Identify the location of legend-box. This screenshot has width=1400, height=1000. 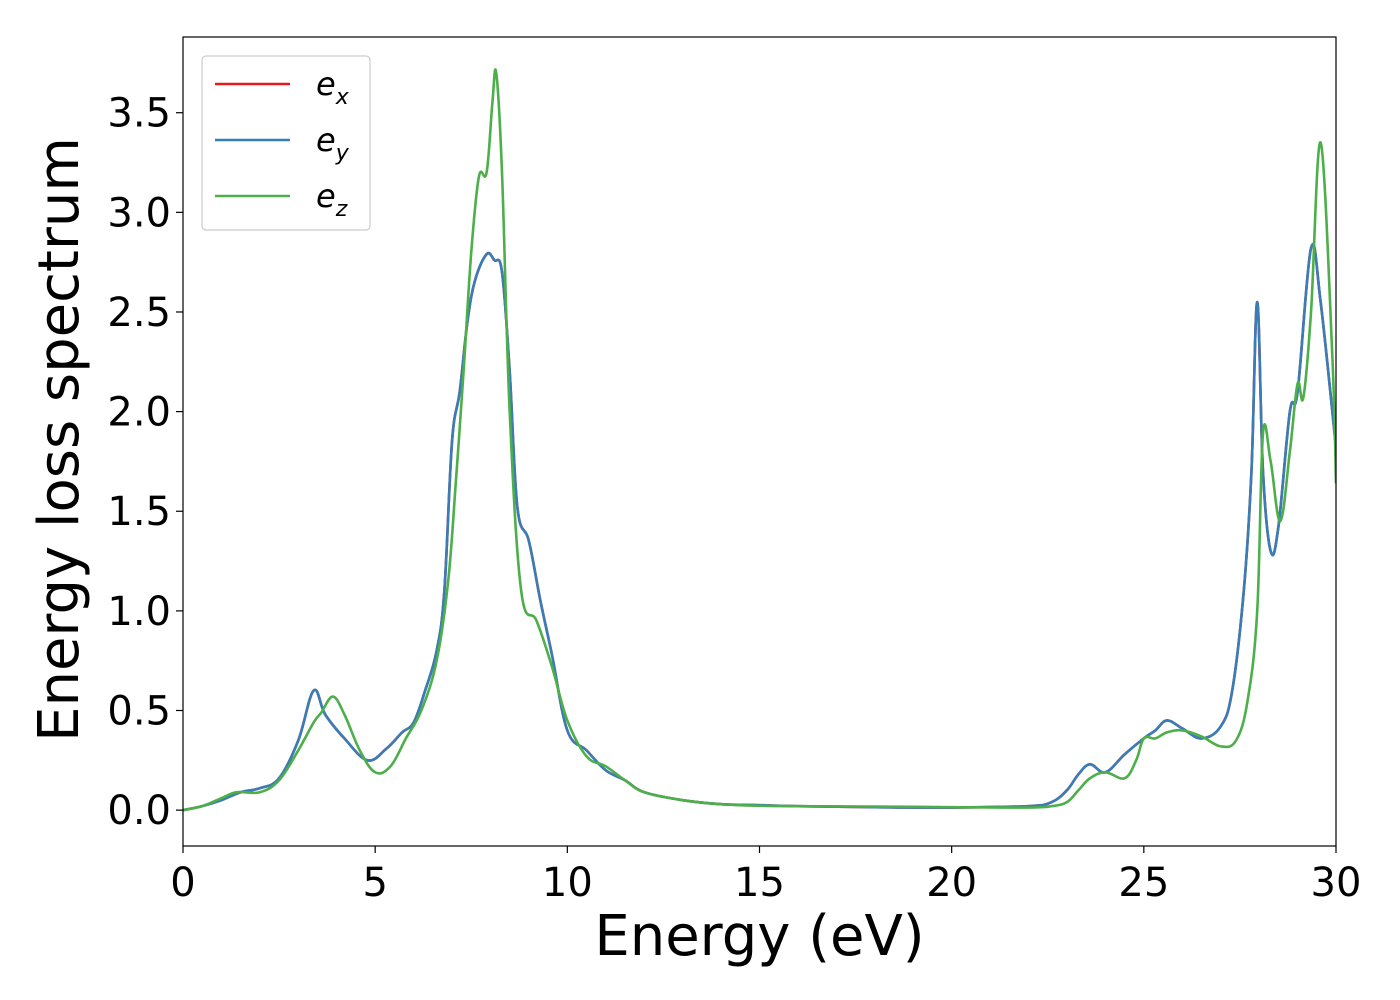
(286, 143).